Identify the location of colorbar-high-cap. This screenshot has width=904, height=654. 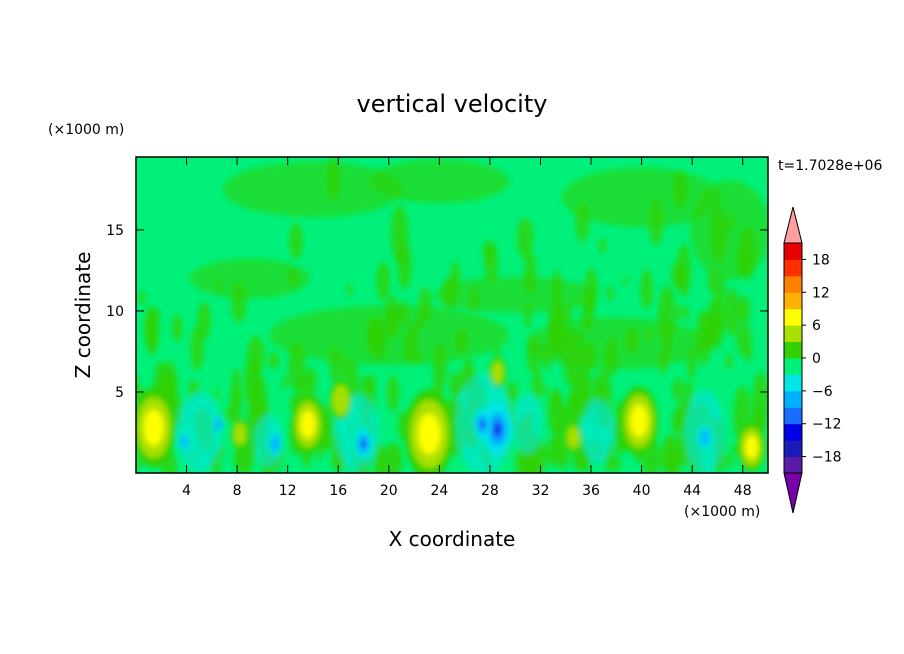
(793, 225).